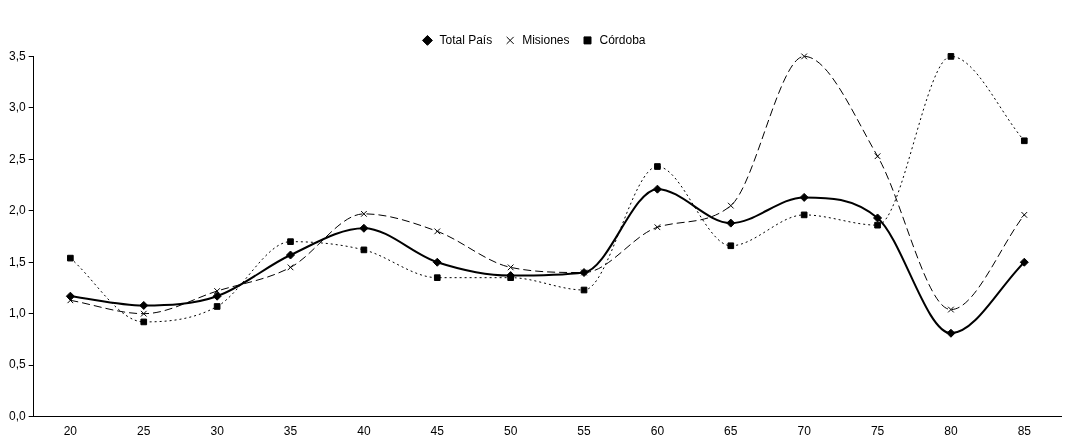 Image resolution: width=1081 pixels, height=446 pixels. I want to click on x-tick-label: 75, so click(877, 431).